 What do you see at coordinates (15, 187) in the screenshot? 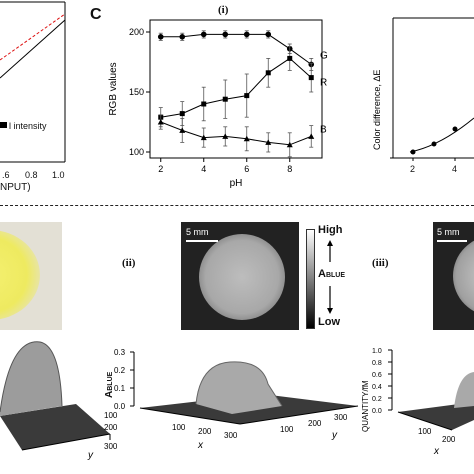
I see `panel-b-x-label: NPUT)` at bounding box center [15, 187].